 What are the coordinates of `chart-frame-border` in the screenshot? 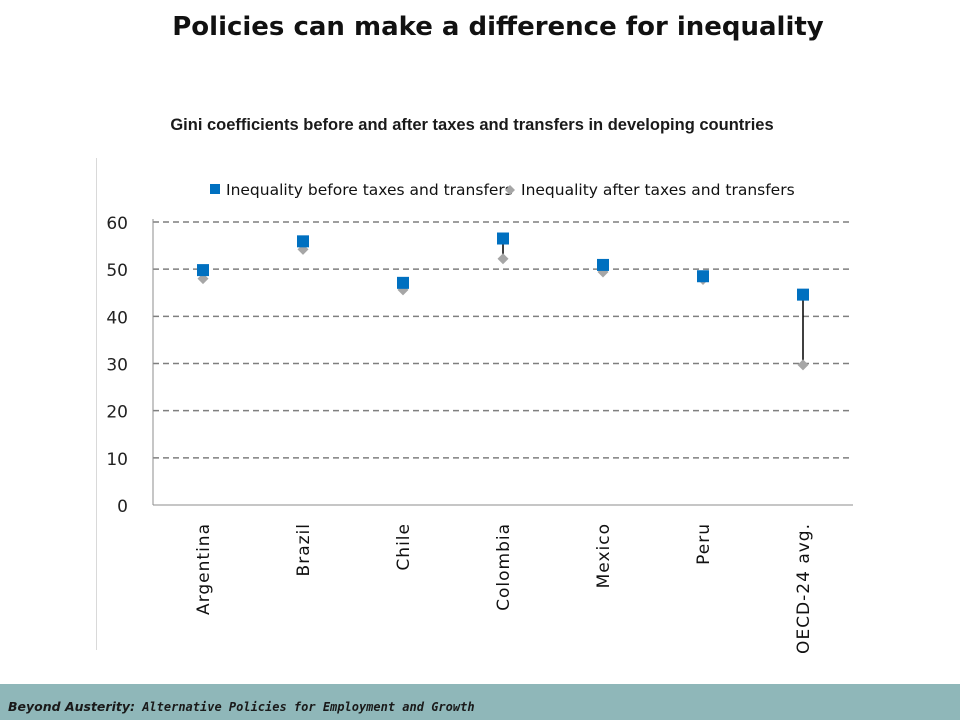 It's located at (96, 404).